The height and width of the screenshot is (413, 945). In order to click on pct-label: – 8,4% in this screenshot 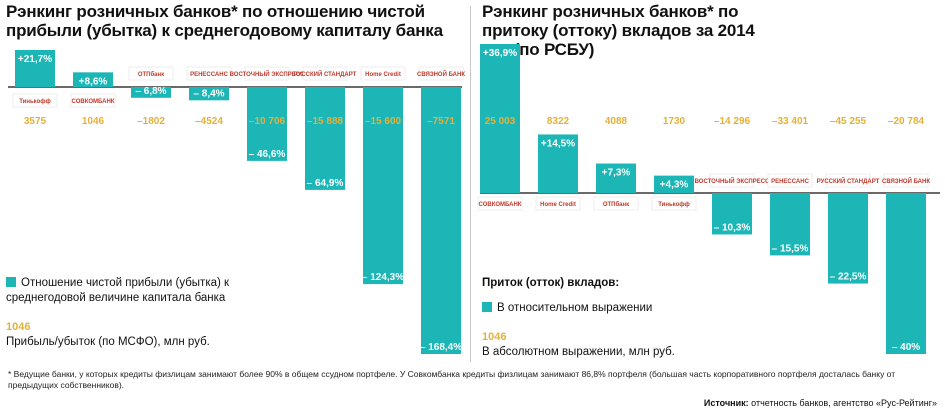, I will do `click(208, 93)`.